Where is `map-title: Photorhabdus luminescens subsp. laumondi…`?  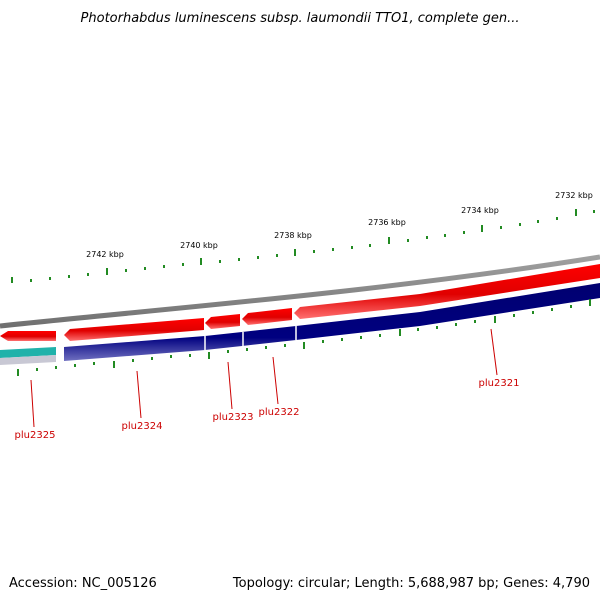 map-title: Photorhabdus luminescens subsp. laumondi… is located at coordinates (300, 18).